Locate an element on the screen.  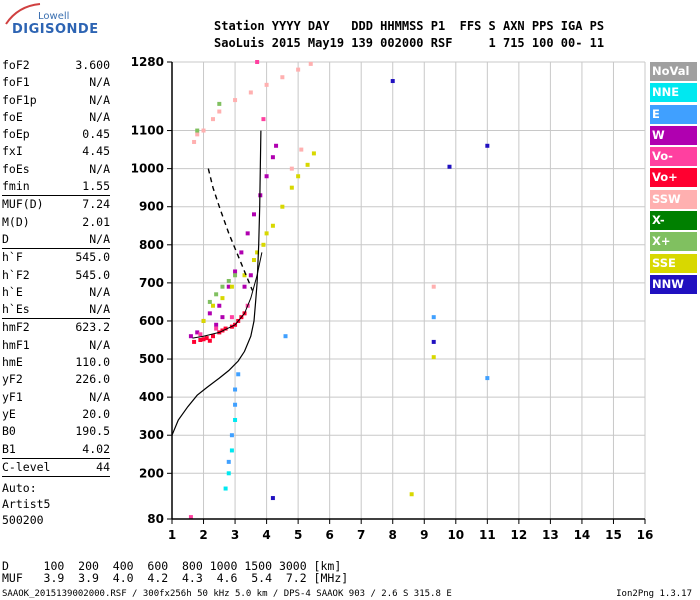
param-label: foEp is located at coordinates (16, 134).